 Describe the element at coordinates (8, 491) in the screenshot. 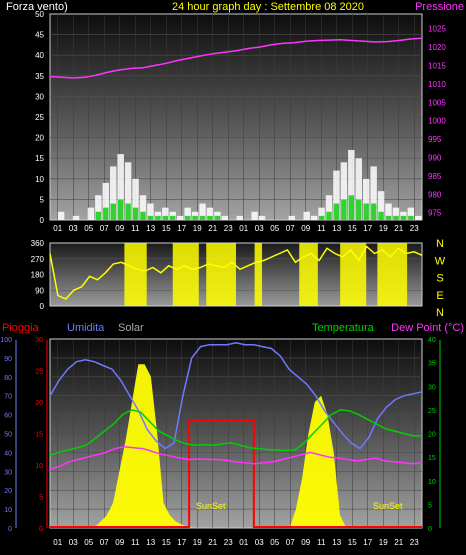

I see `humidity-tick-label: 20` at that location.